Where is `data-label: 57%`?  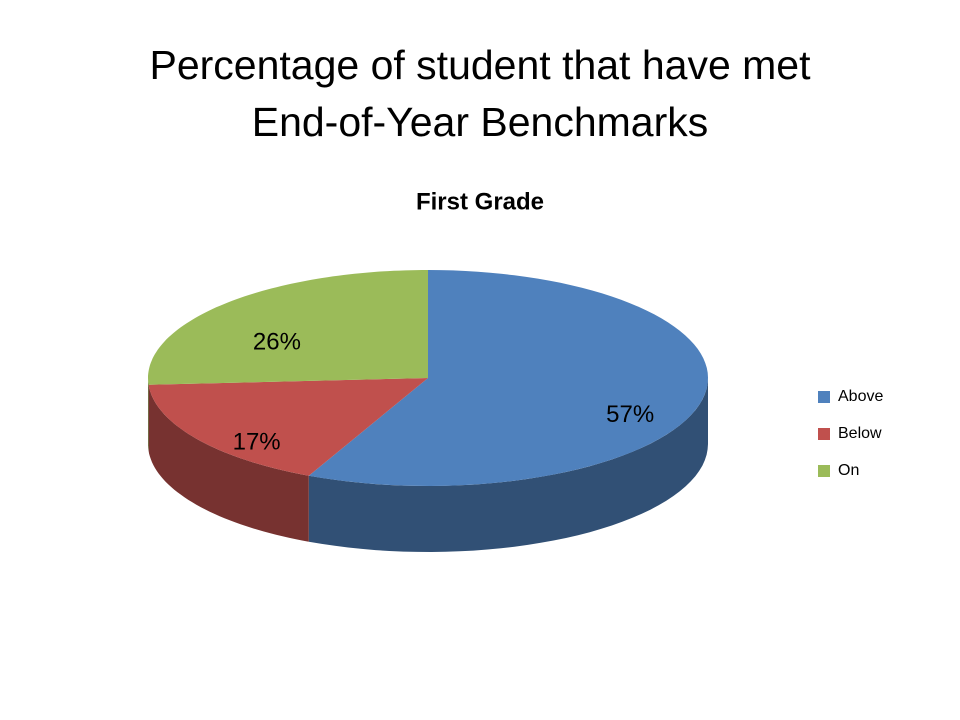 data-label: 57% is located at coordinates (630, 414).